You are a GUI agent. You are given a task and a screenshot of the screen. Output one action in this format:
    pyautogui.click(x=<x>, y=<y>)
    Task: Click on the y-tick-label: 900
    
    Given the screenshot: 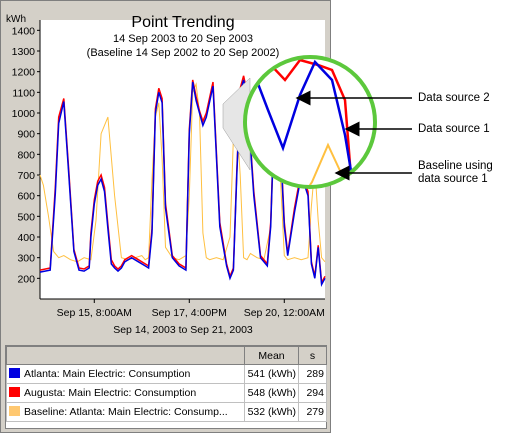 What is the action you would take?
    pyautogui.click(x=26, y=135)
    